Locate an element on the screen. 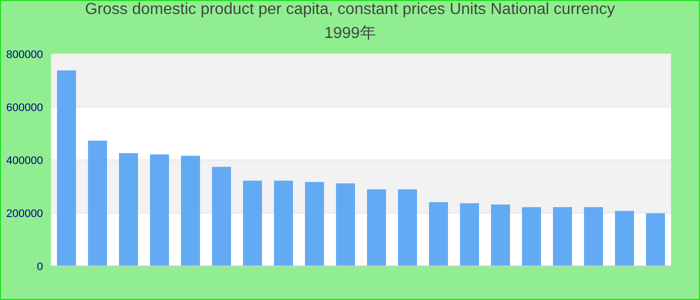 The image size is (700, 300). chart-title: Gross domestic product per capita, constant prices Units National currency 1999年 is located at coordinates (350, 22).